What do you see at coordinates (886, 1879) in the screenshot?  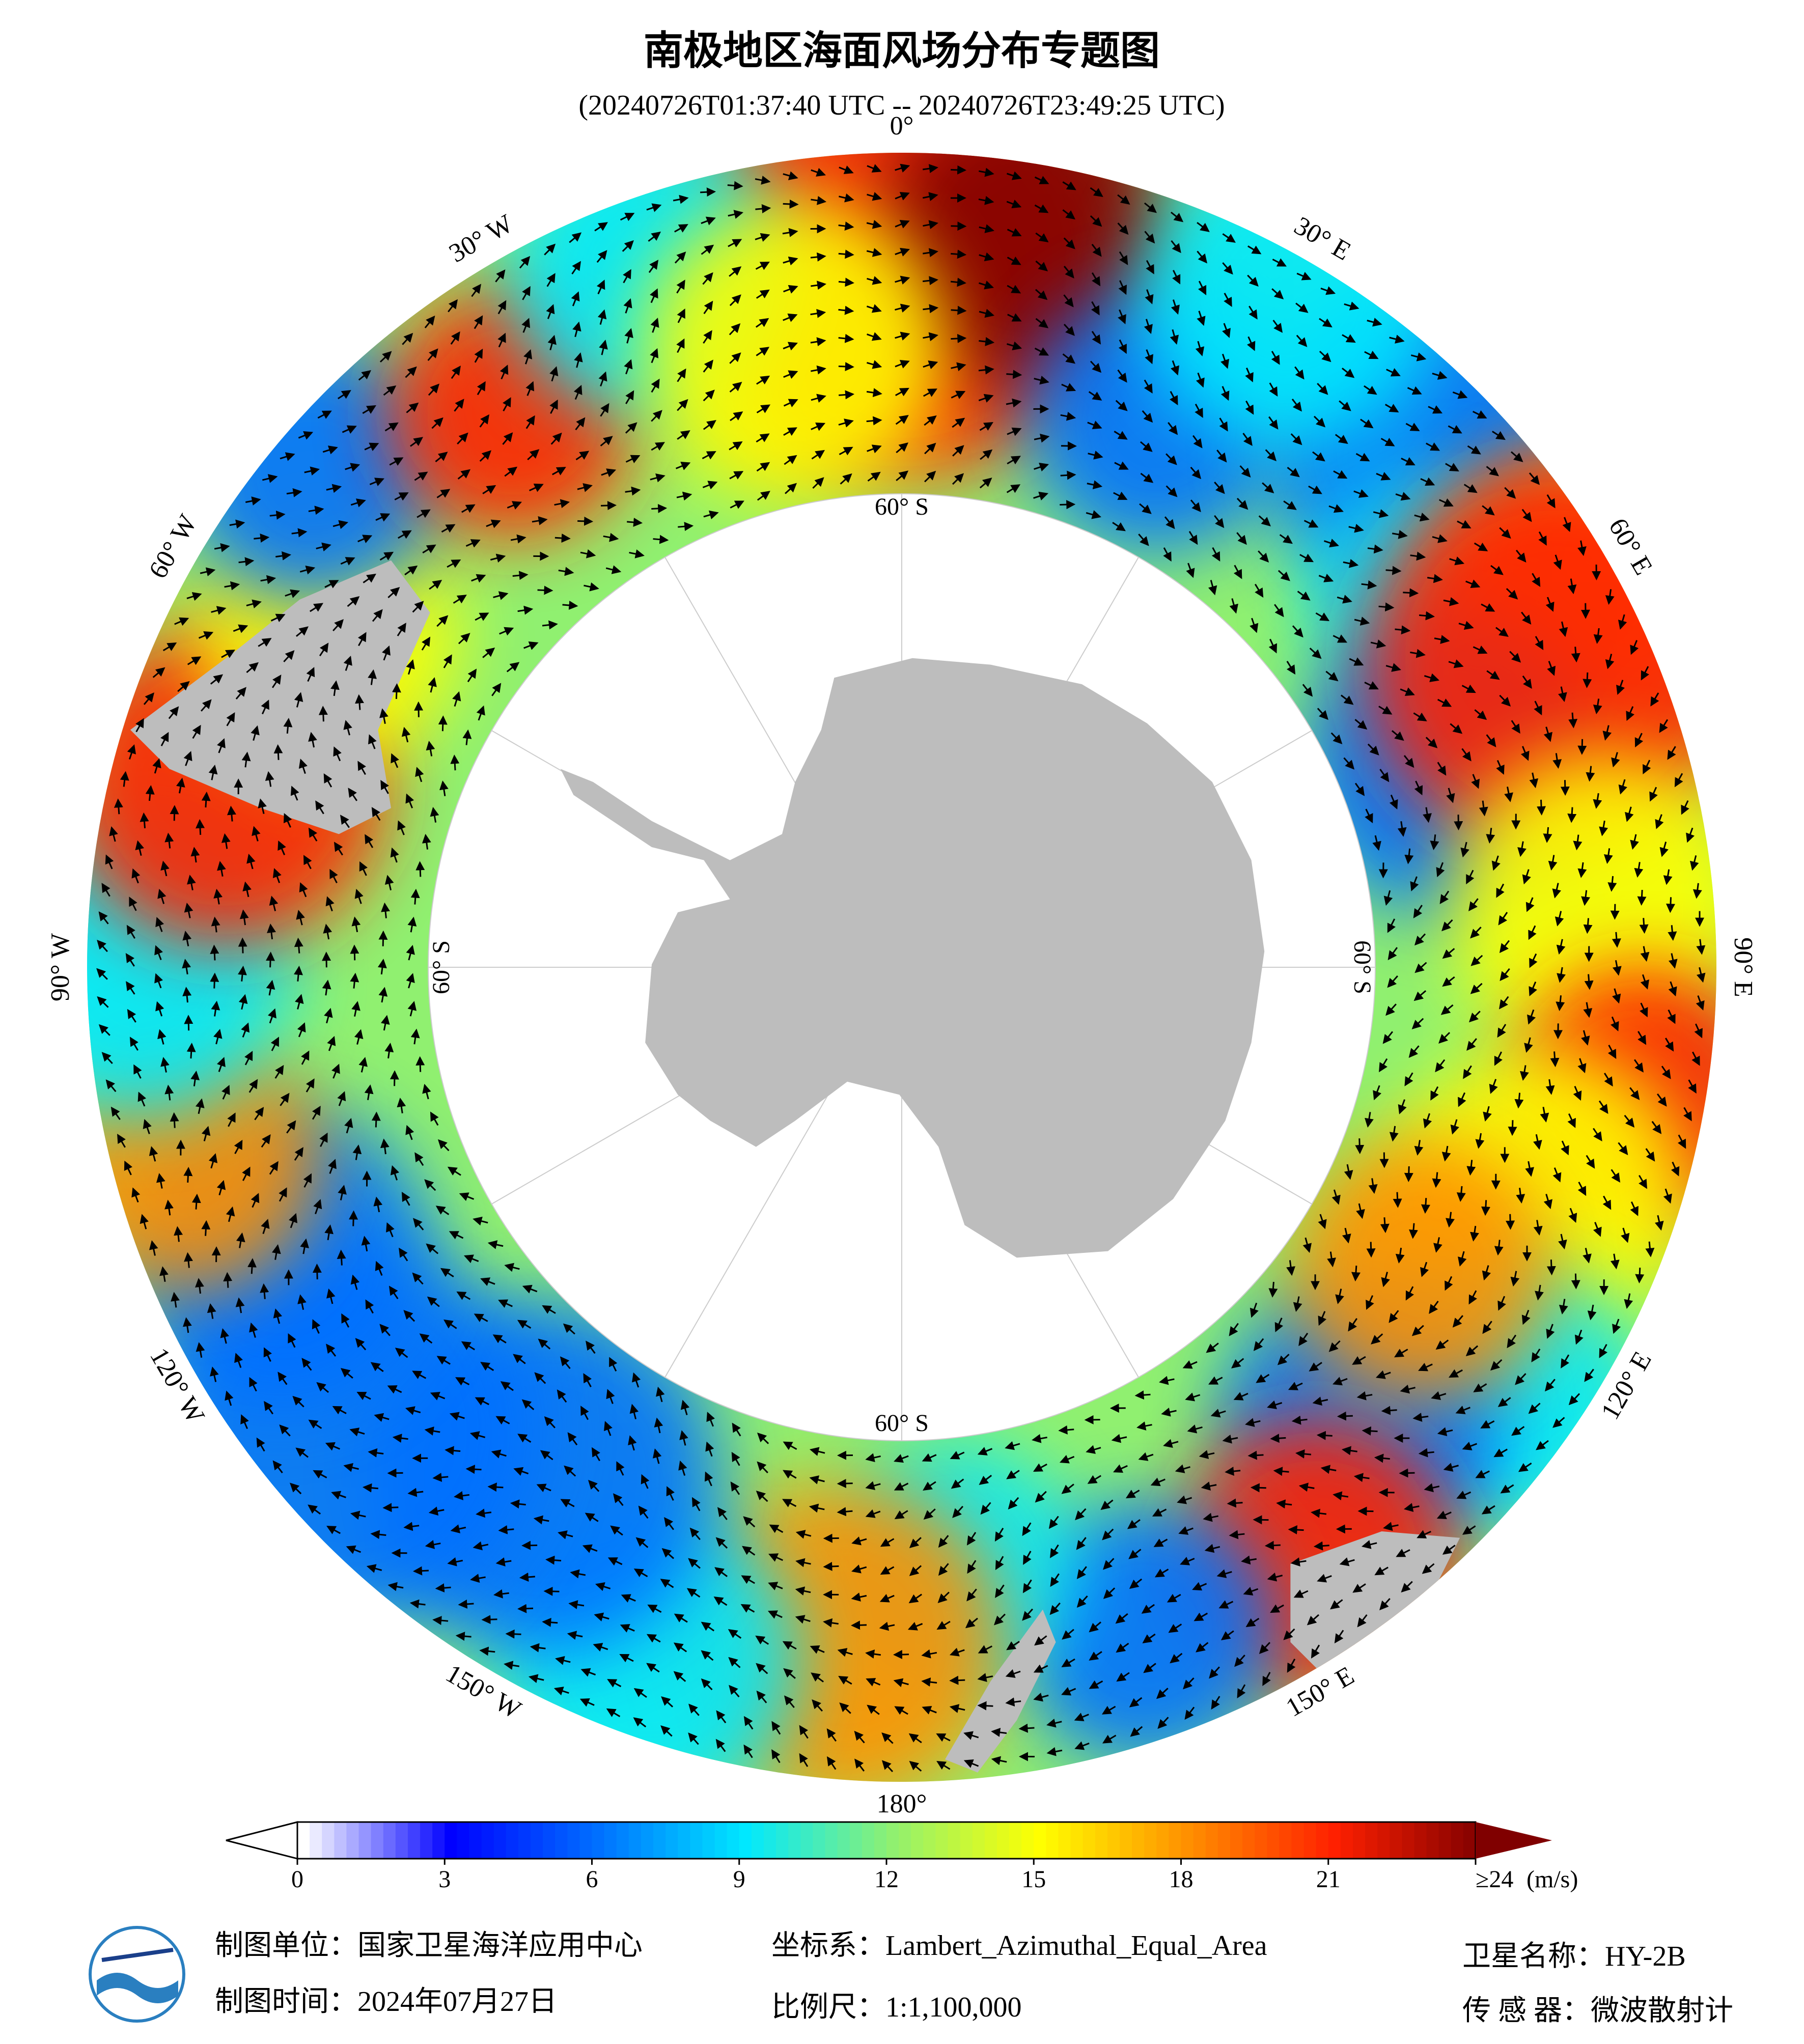 I see `colorbar-tick-label: 12` at bounding box center [886, 1879].